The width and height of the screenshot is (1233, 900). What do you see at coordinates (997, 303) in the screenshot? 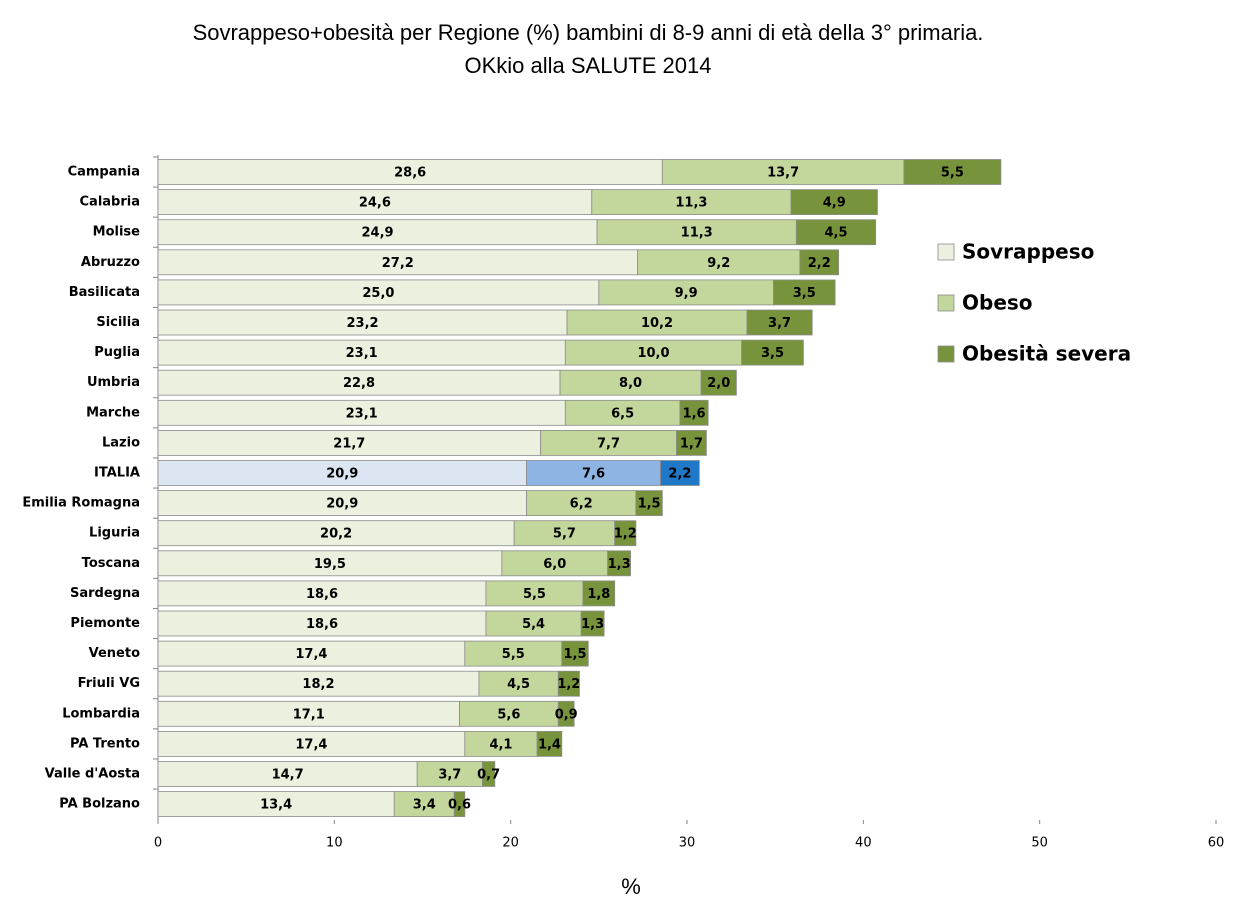
I see `legend-label: Obeso` at bounding box center [997, 303].